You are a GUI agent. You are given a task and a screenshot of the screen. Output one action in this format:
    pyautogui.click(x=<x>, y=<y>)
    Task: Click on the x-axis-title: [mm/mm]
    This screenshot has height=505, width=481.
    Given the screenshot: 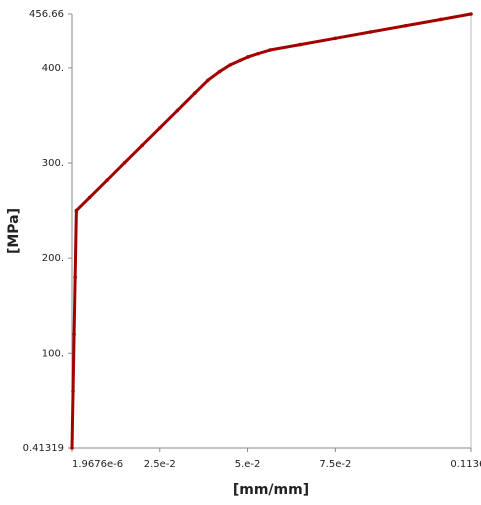 What is the action you would take?
    pyautogui.click(x=271, y=490)
    